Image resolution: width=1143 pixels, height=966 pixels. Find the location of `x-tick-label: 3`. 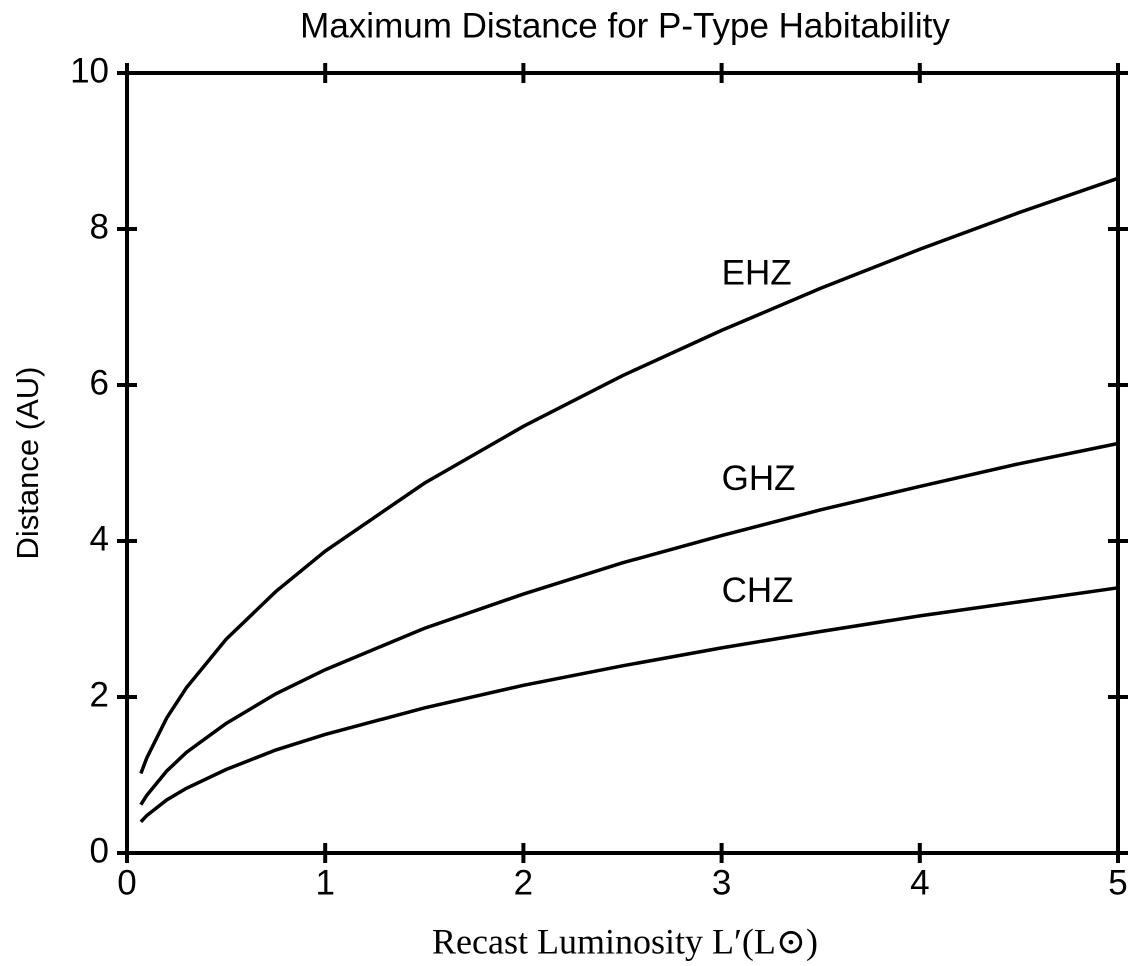

x-tick-label: 3 is located at coordinates (721, 882).